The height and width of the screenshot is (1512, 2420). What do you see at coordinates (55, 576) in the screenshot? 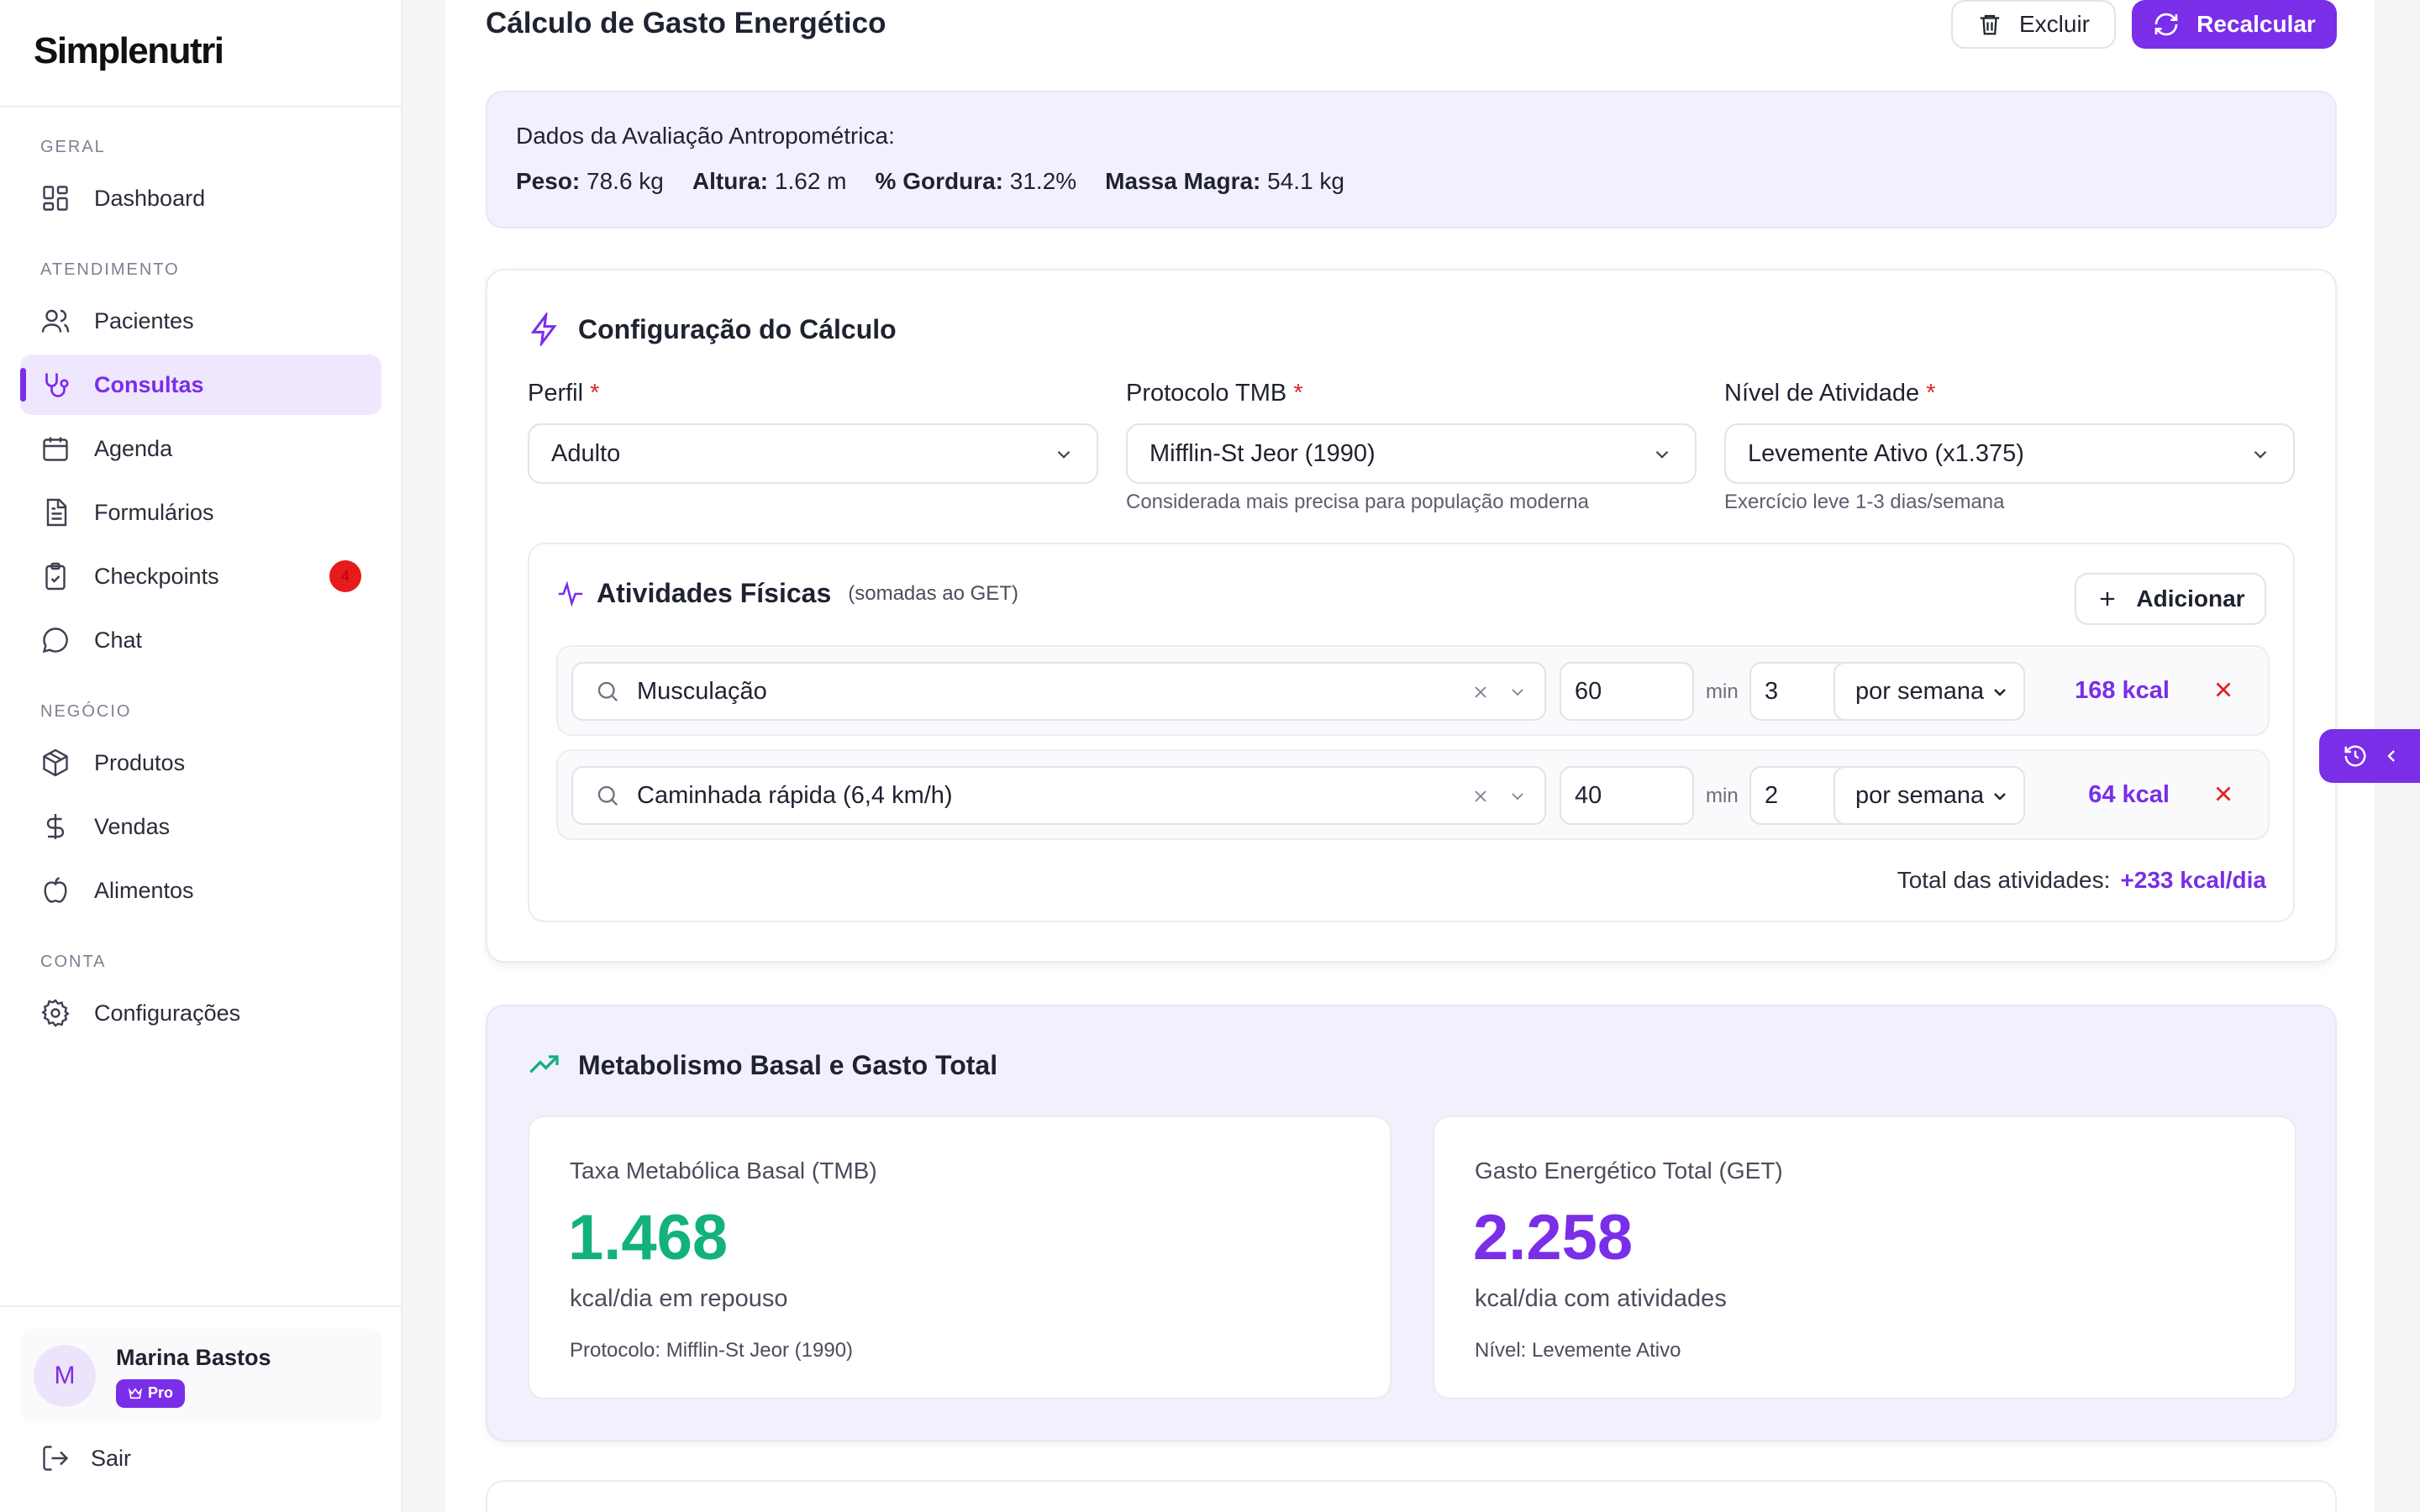
I see `clipboard-check-icon` at bounding box center [55, 576].